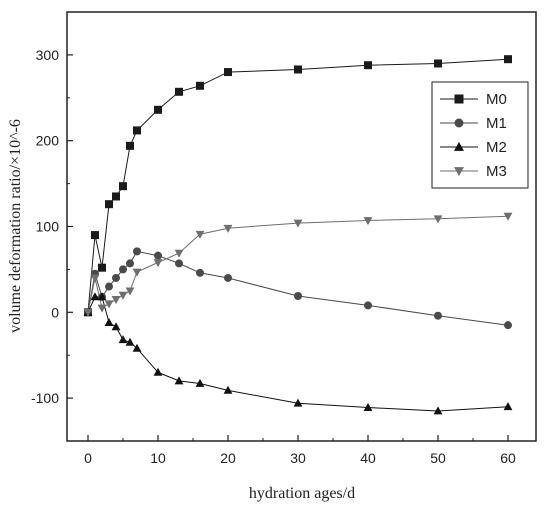 This screenshot has height=509, width=550. What do you see at coordinates (15, 226) in the screenshot?
I see `y-axis-title: volume deformation ratio/×10^-6` at bounding box center [15, 226].